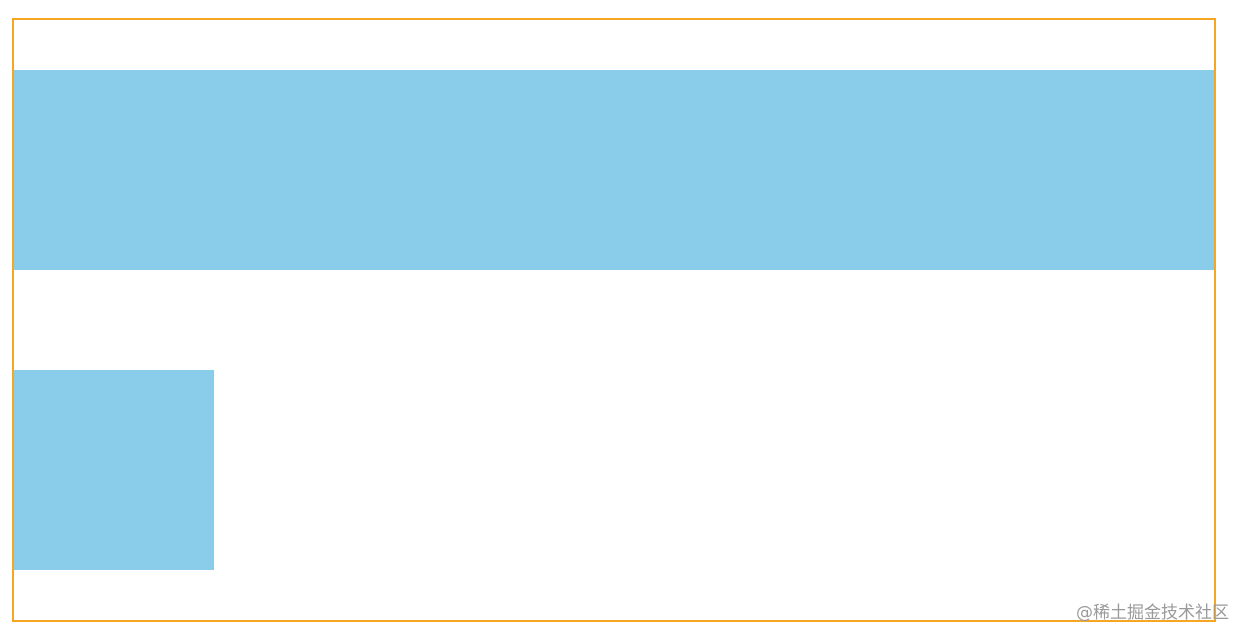  What do you see at coordinates (1152, 613) in the screenshot?
I see `watermark: @稀土掘金技术社区` at bounding box center [1152, 613].